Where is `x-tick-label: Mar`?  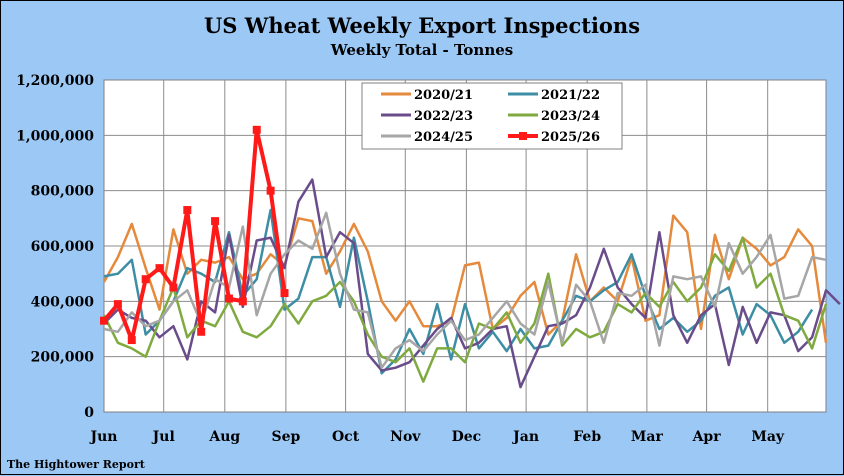 x-tick-label: Mar is located at coordinates (647, 437).